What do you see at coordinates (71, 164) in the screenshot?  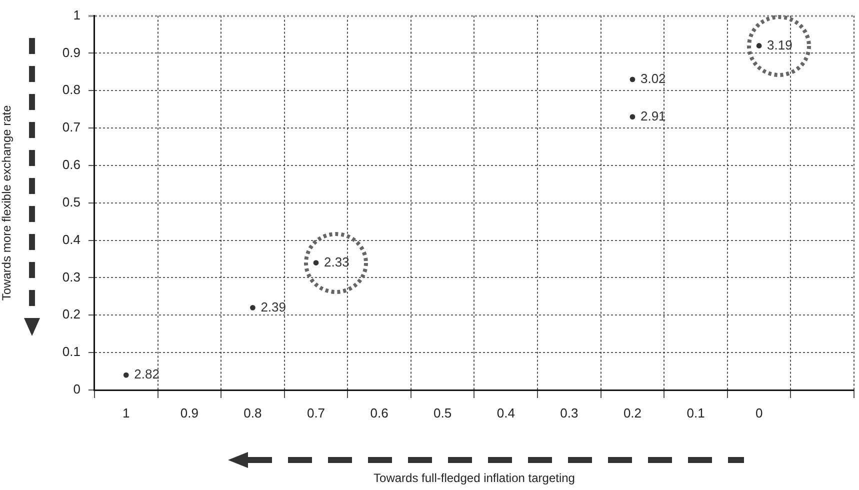 I see `y-tick-label: 0.6` at bounding box center [71, 164].